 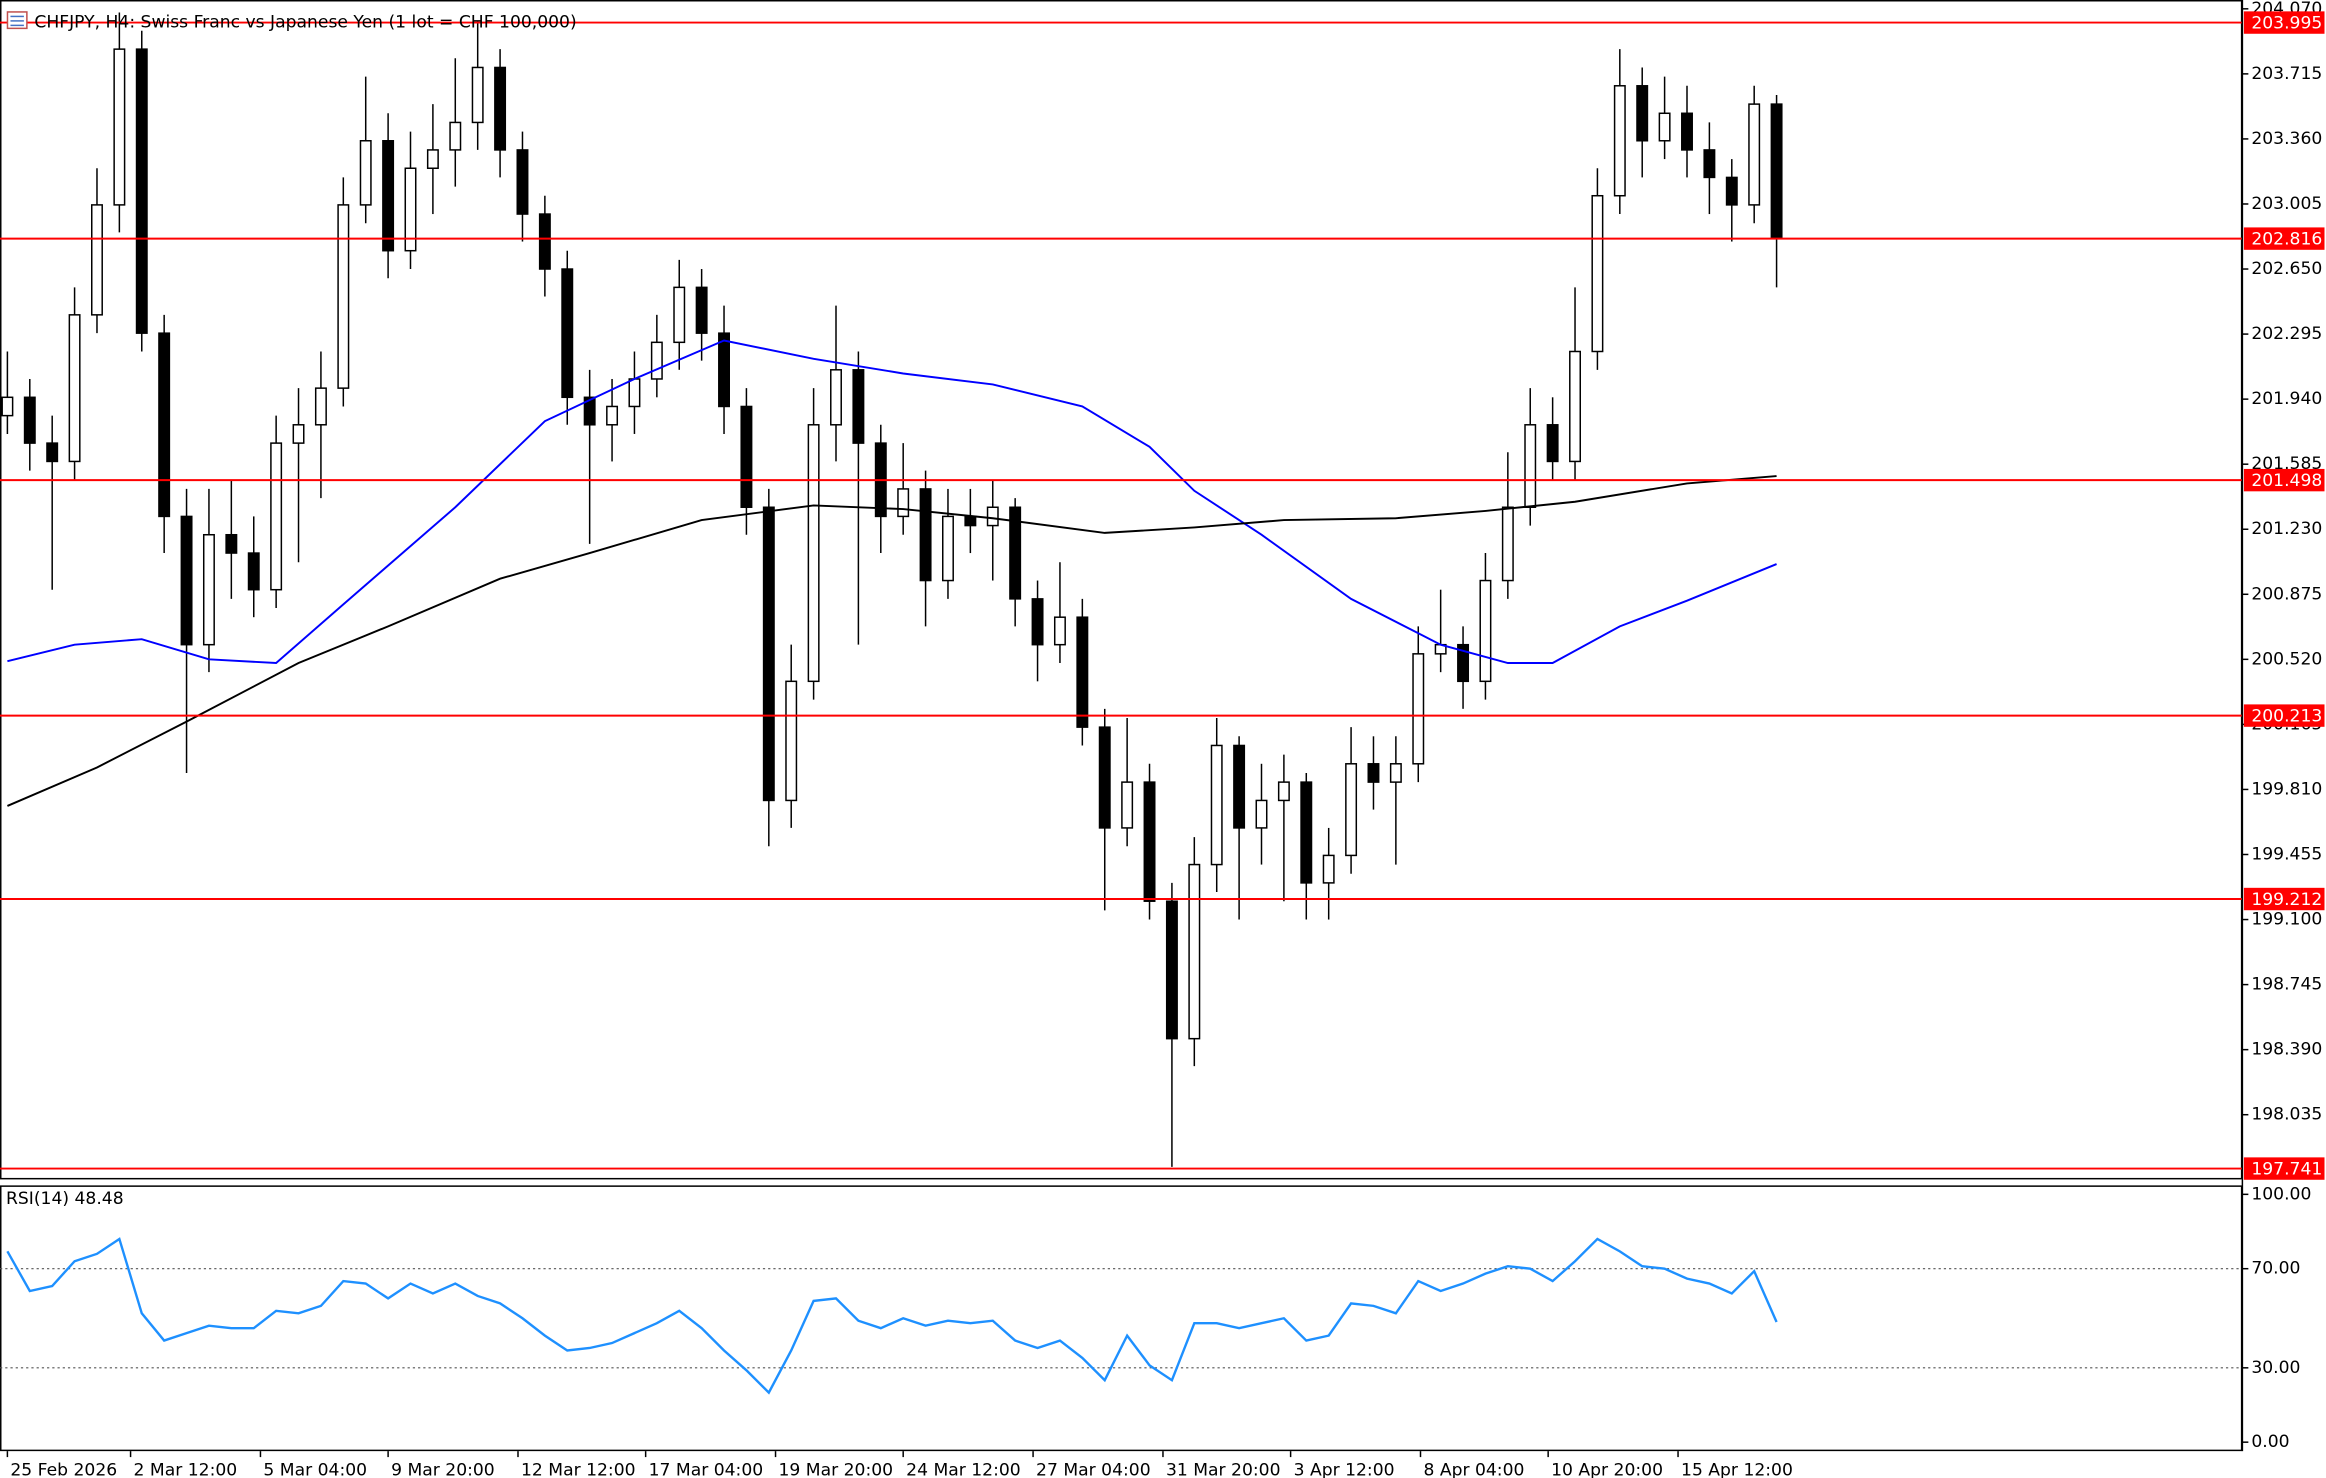 What do you see at coordinates (2275, 1368) in the screenshot?
I see `y-tick-label: 30.00` at bounding box center [2275, 1368].